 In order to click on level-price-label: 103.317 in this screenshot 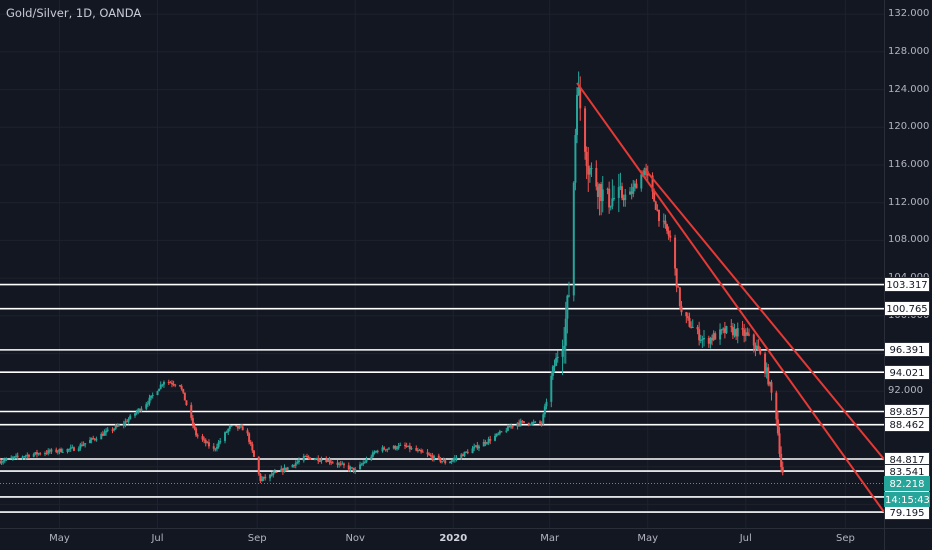, I will do `click(907, 285)`.